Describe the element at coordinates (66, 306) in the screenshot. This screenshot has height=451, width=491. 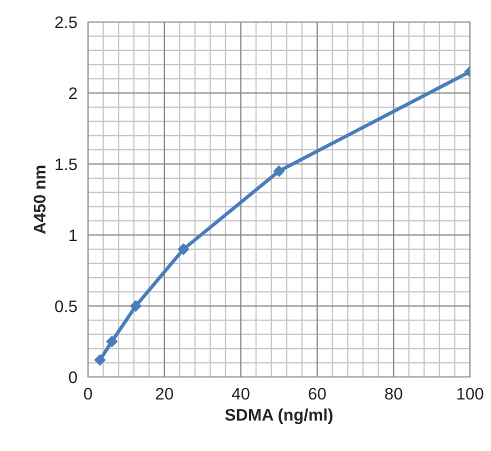
I see `y-tick-label: 0.5` at that location.